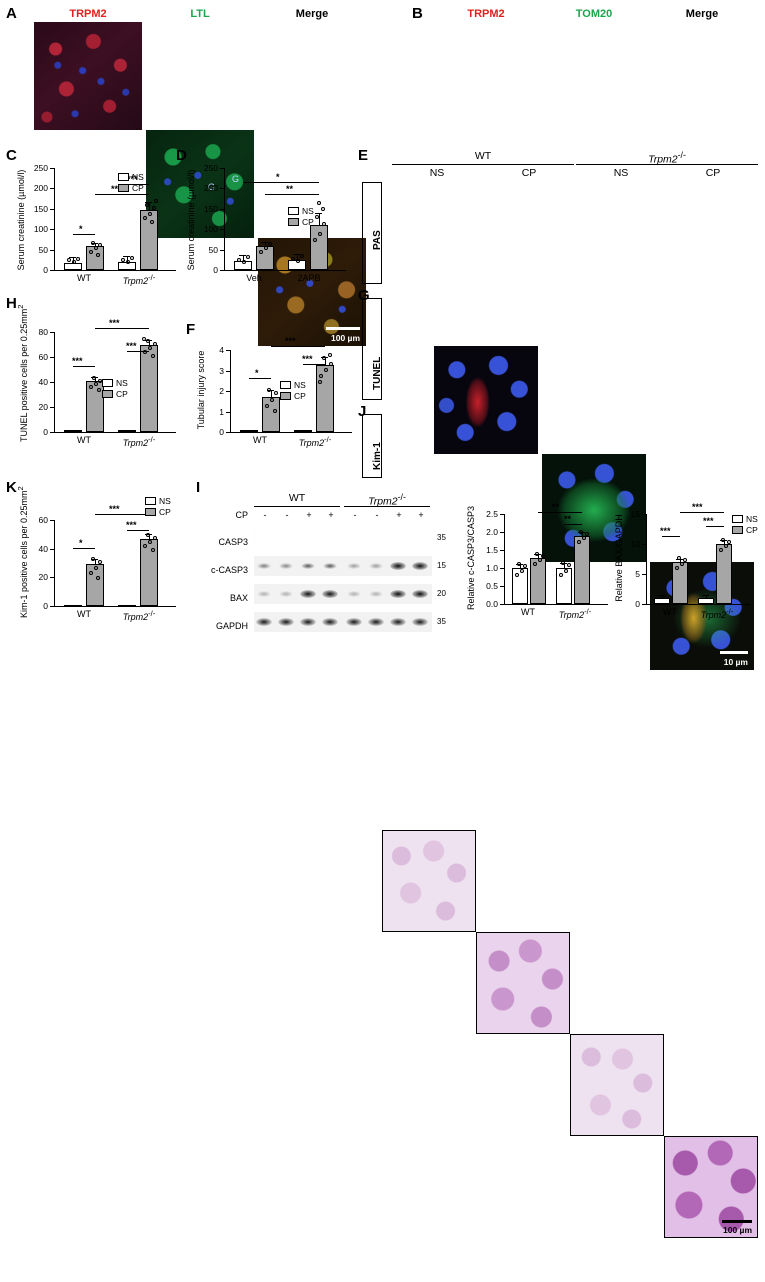  I want to click on panel-e-col-ns-ko: NS, so click(621, 173).